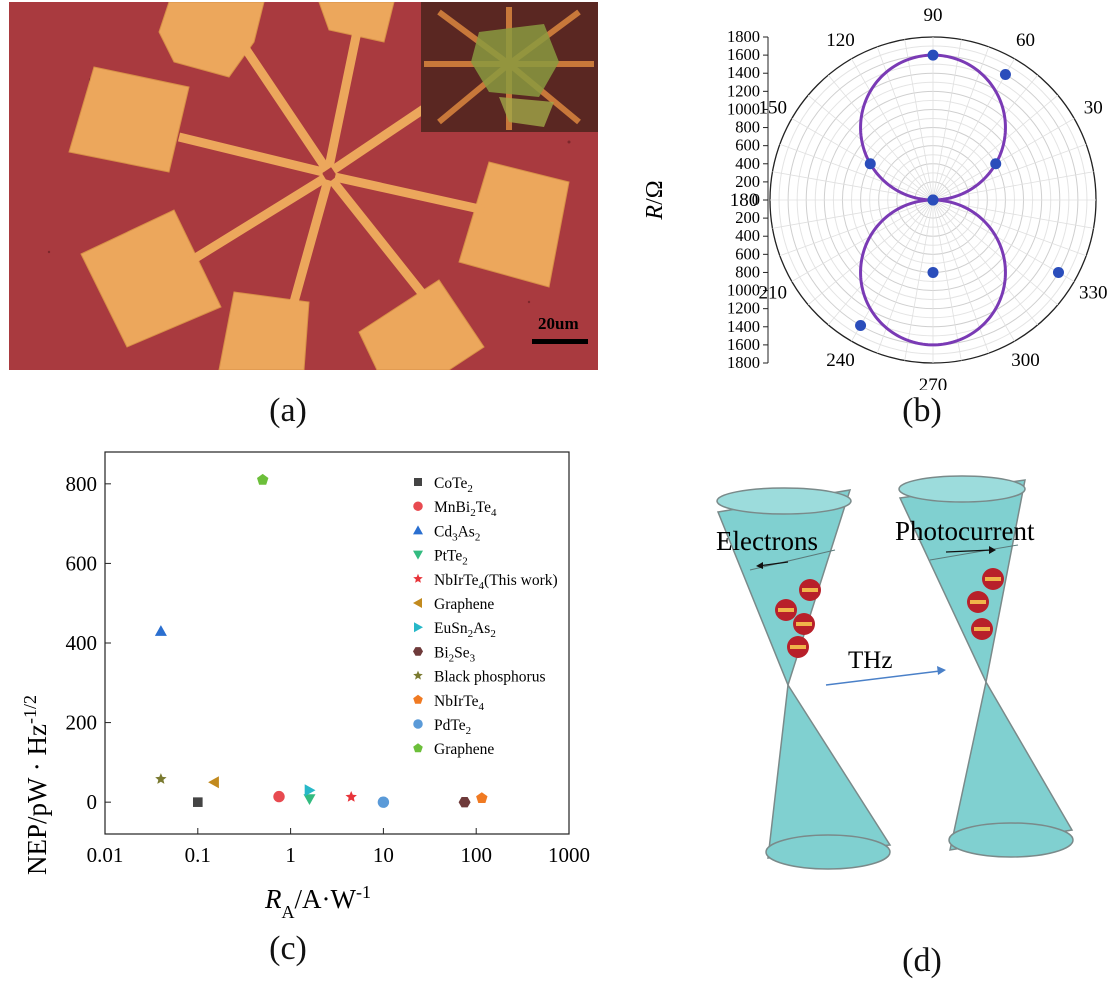  What do you see at coordinates (969, 551) in the screenshot?
I see `photocurrent-arrow` at bounding box center [969, 551].